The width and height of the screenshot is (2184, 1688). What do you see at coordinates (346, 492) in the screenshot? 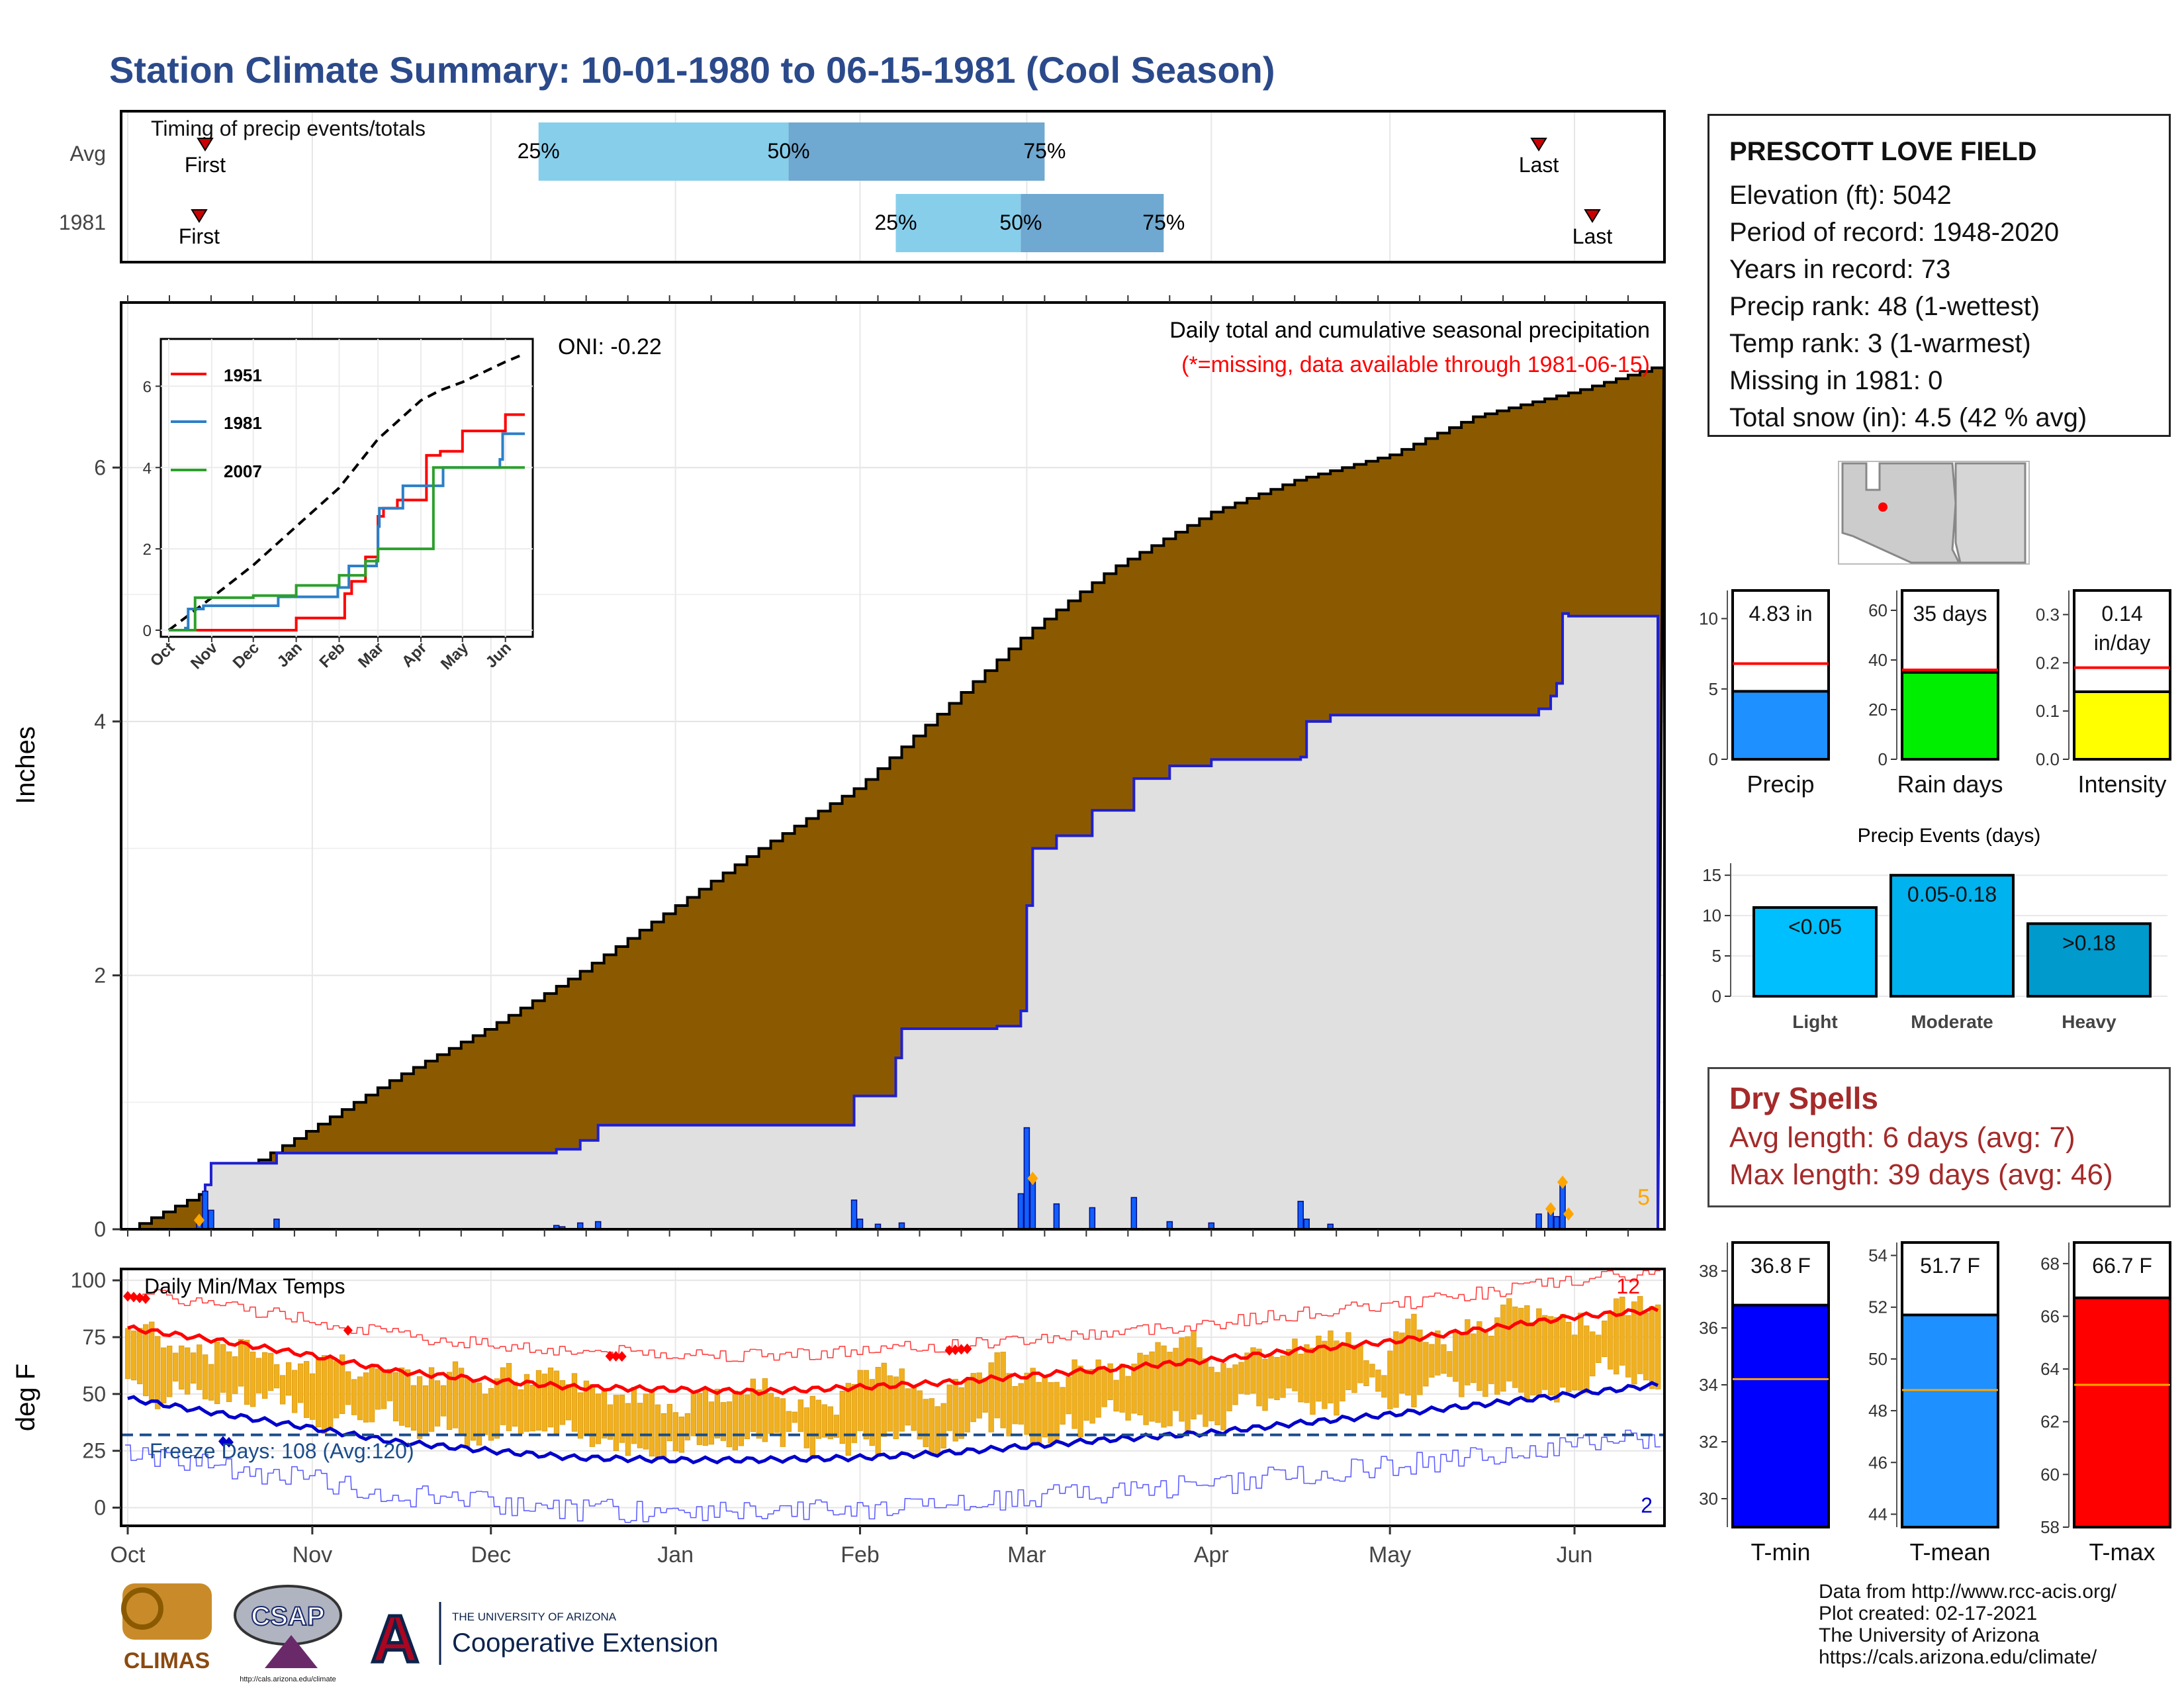
I see `inset-line-average` at bounding box center [346, 492].